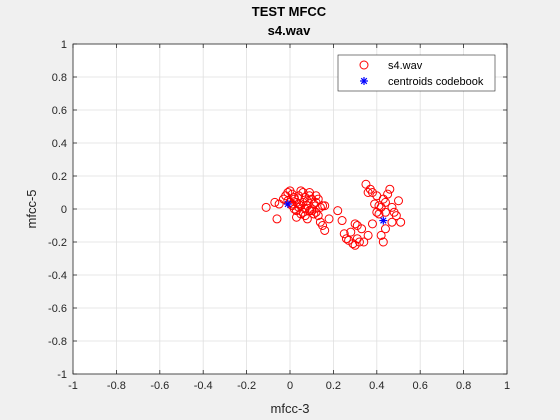 The image size is (560, 420). I want to click on x-tick-label: -0.2, so click(246, 386).